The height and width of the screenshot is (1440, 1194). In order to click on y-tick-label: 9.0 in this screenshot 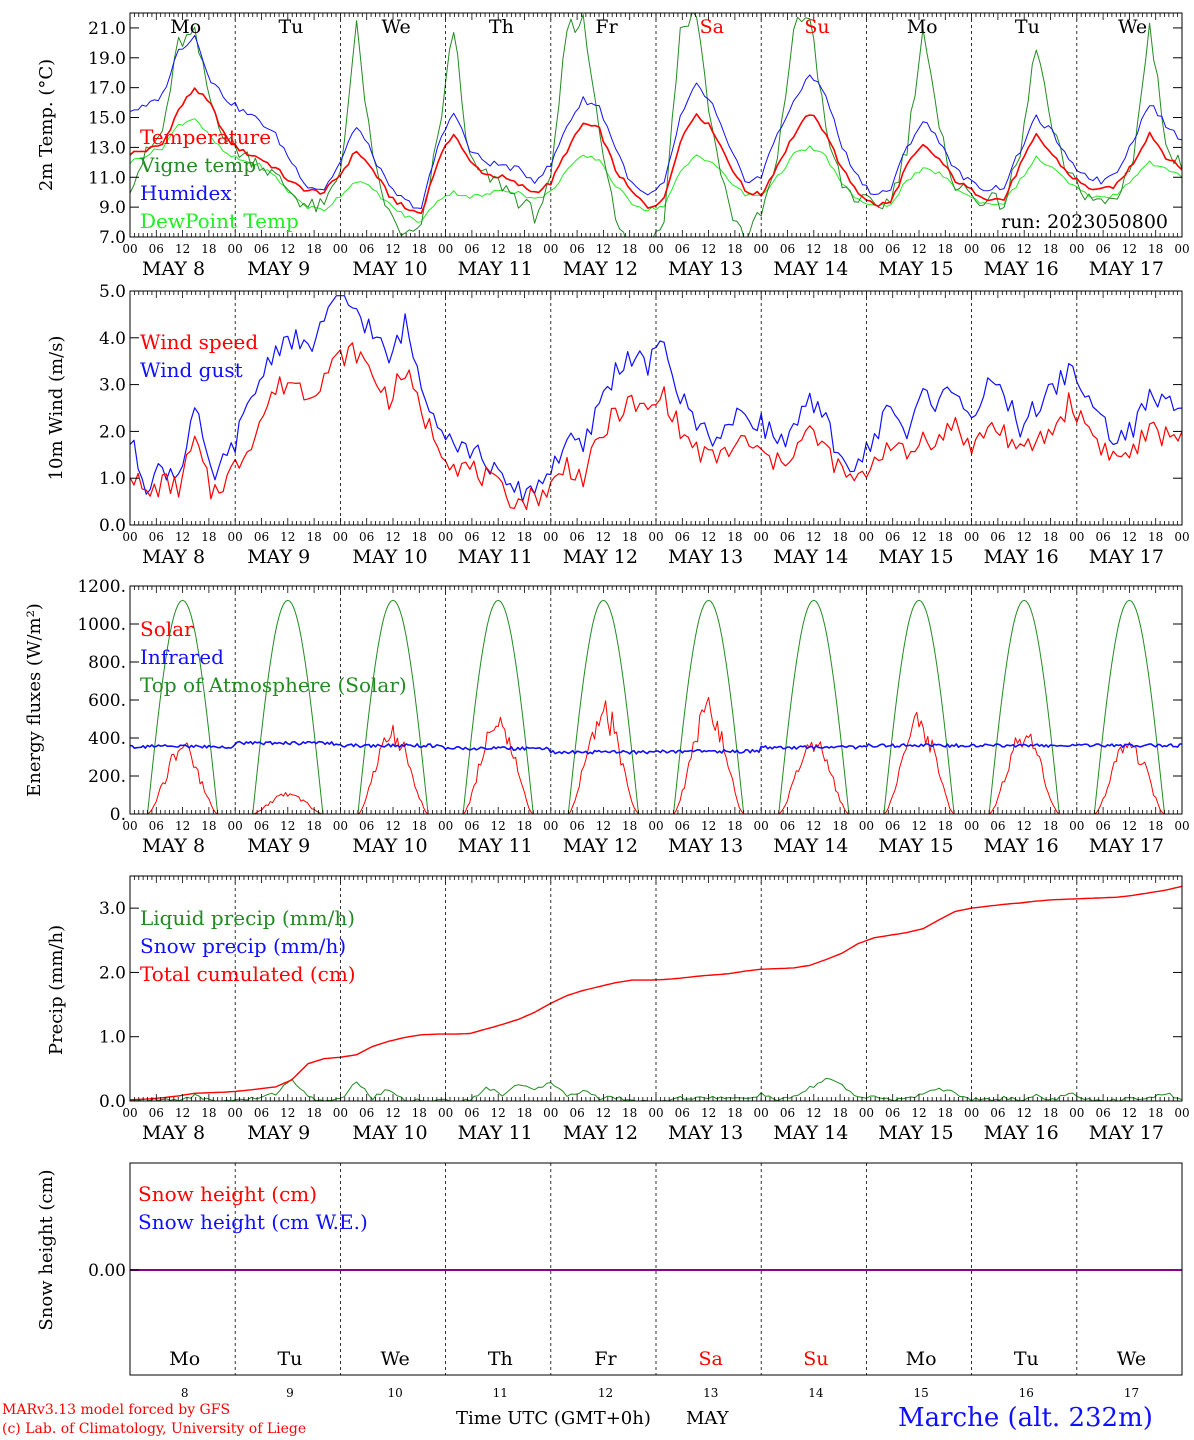, I will do `click(112, 208)`.